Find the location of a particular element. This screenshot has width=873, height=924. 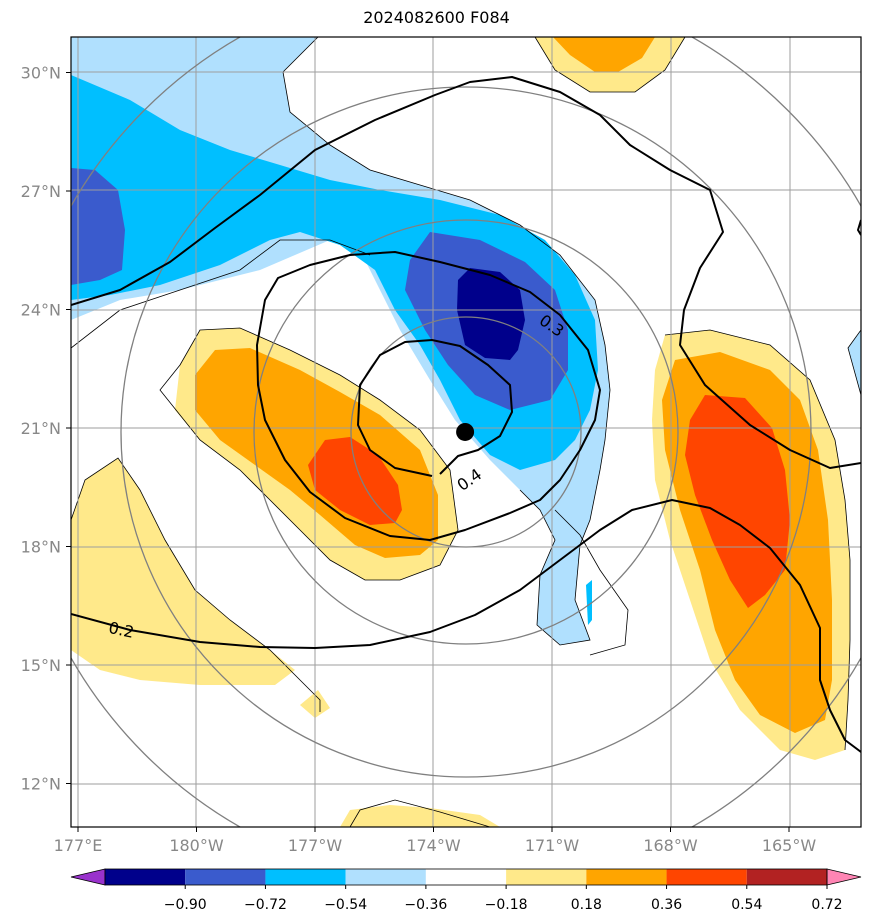

lat-tick-label: 12°N is located at coordinates (41, 784).